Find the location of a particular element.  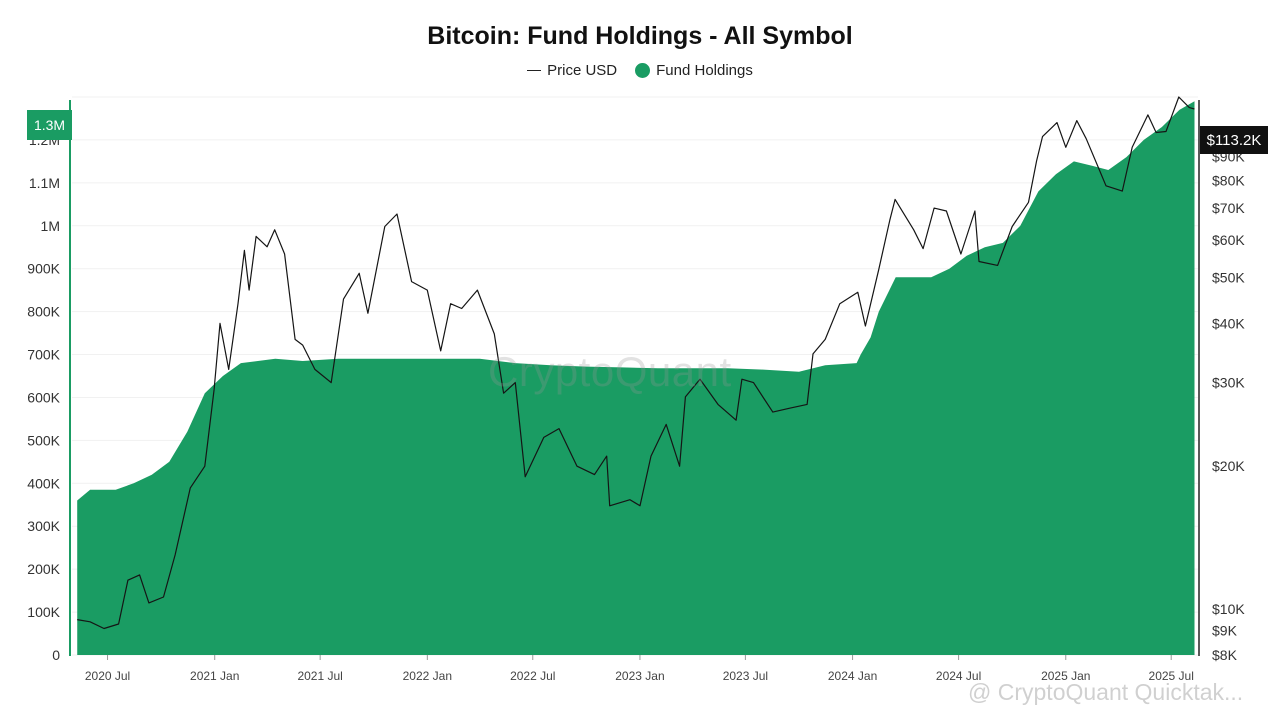

y-left-tick-label: 400K is located at coordinates (43, 483).